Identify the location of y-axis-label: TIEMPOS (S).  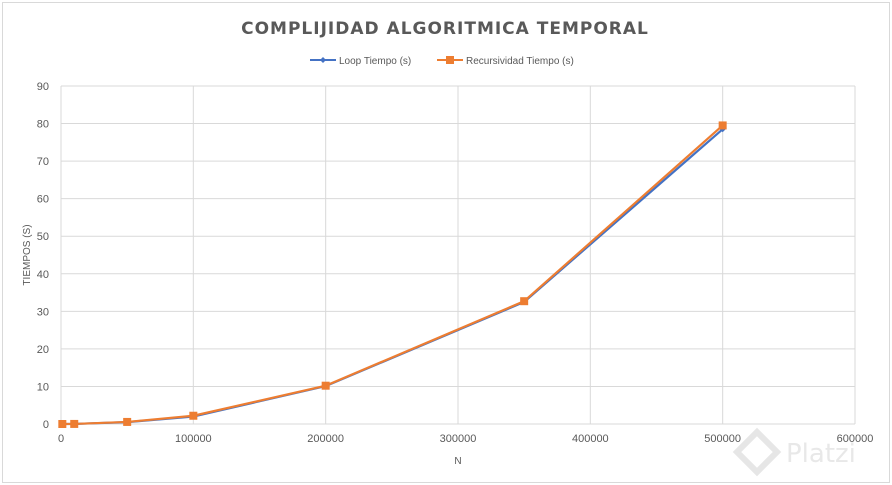
(27, 254).